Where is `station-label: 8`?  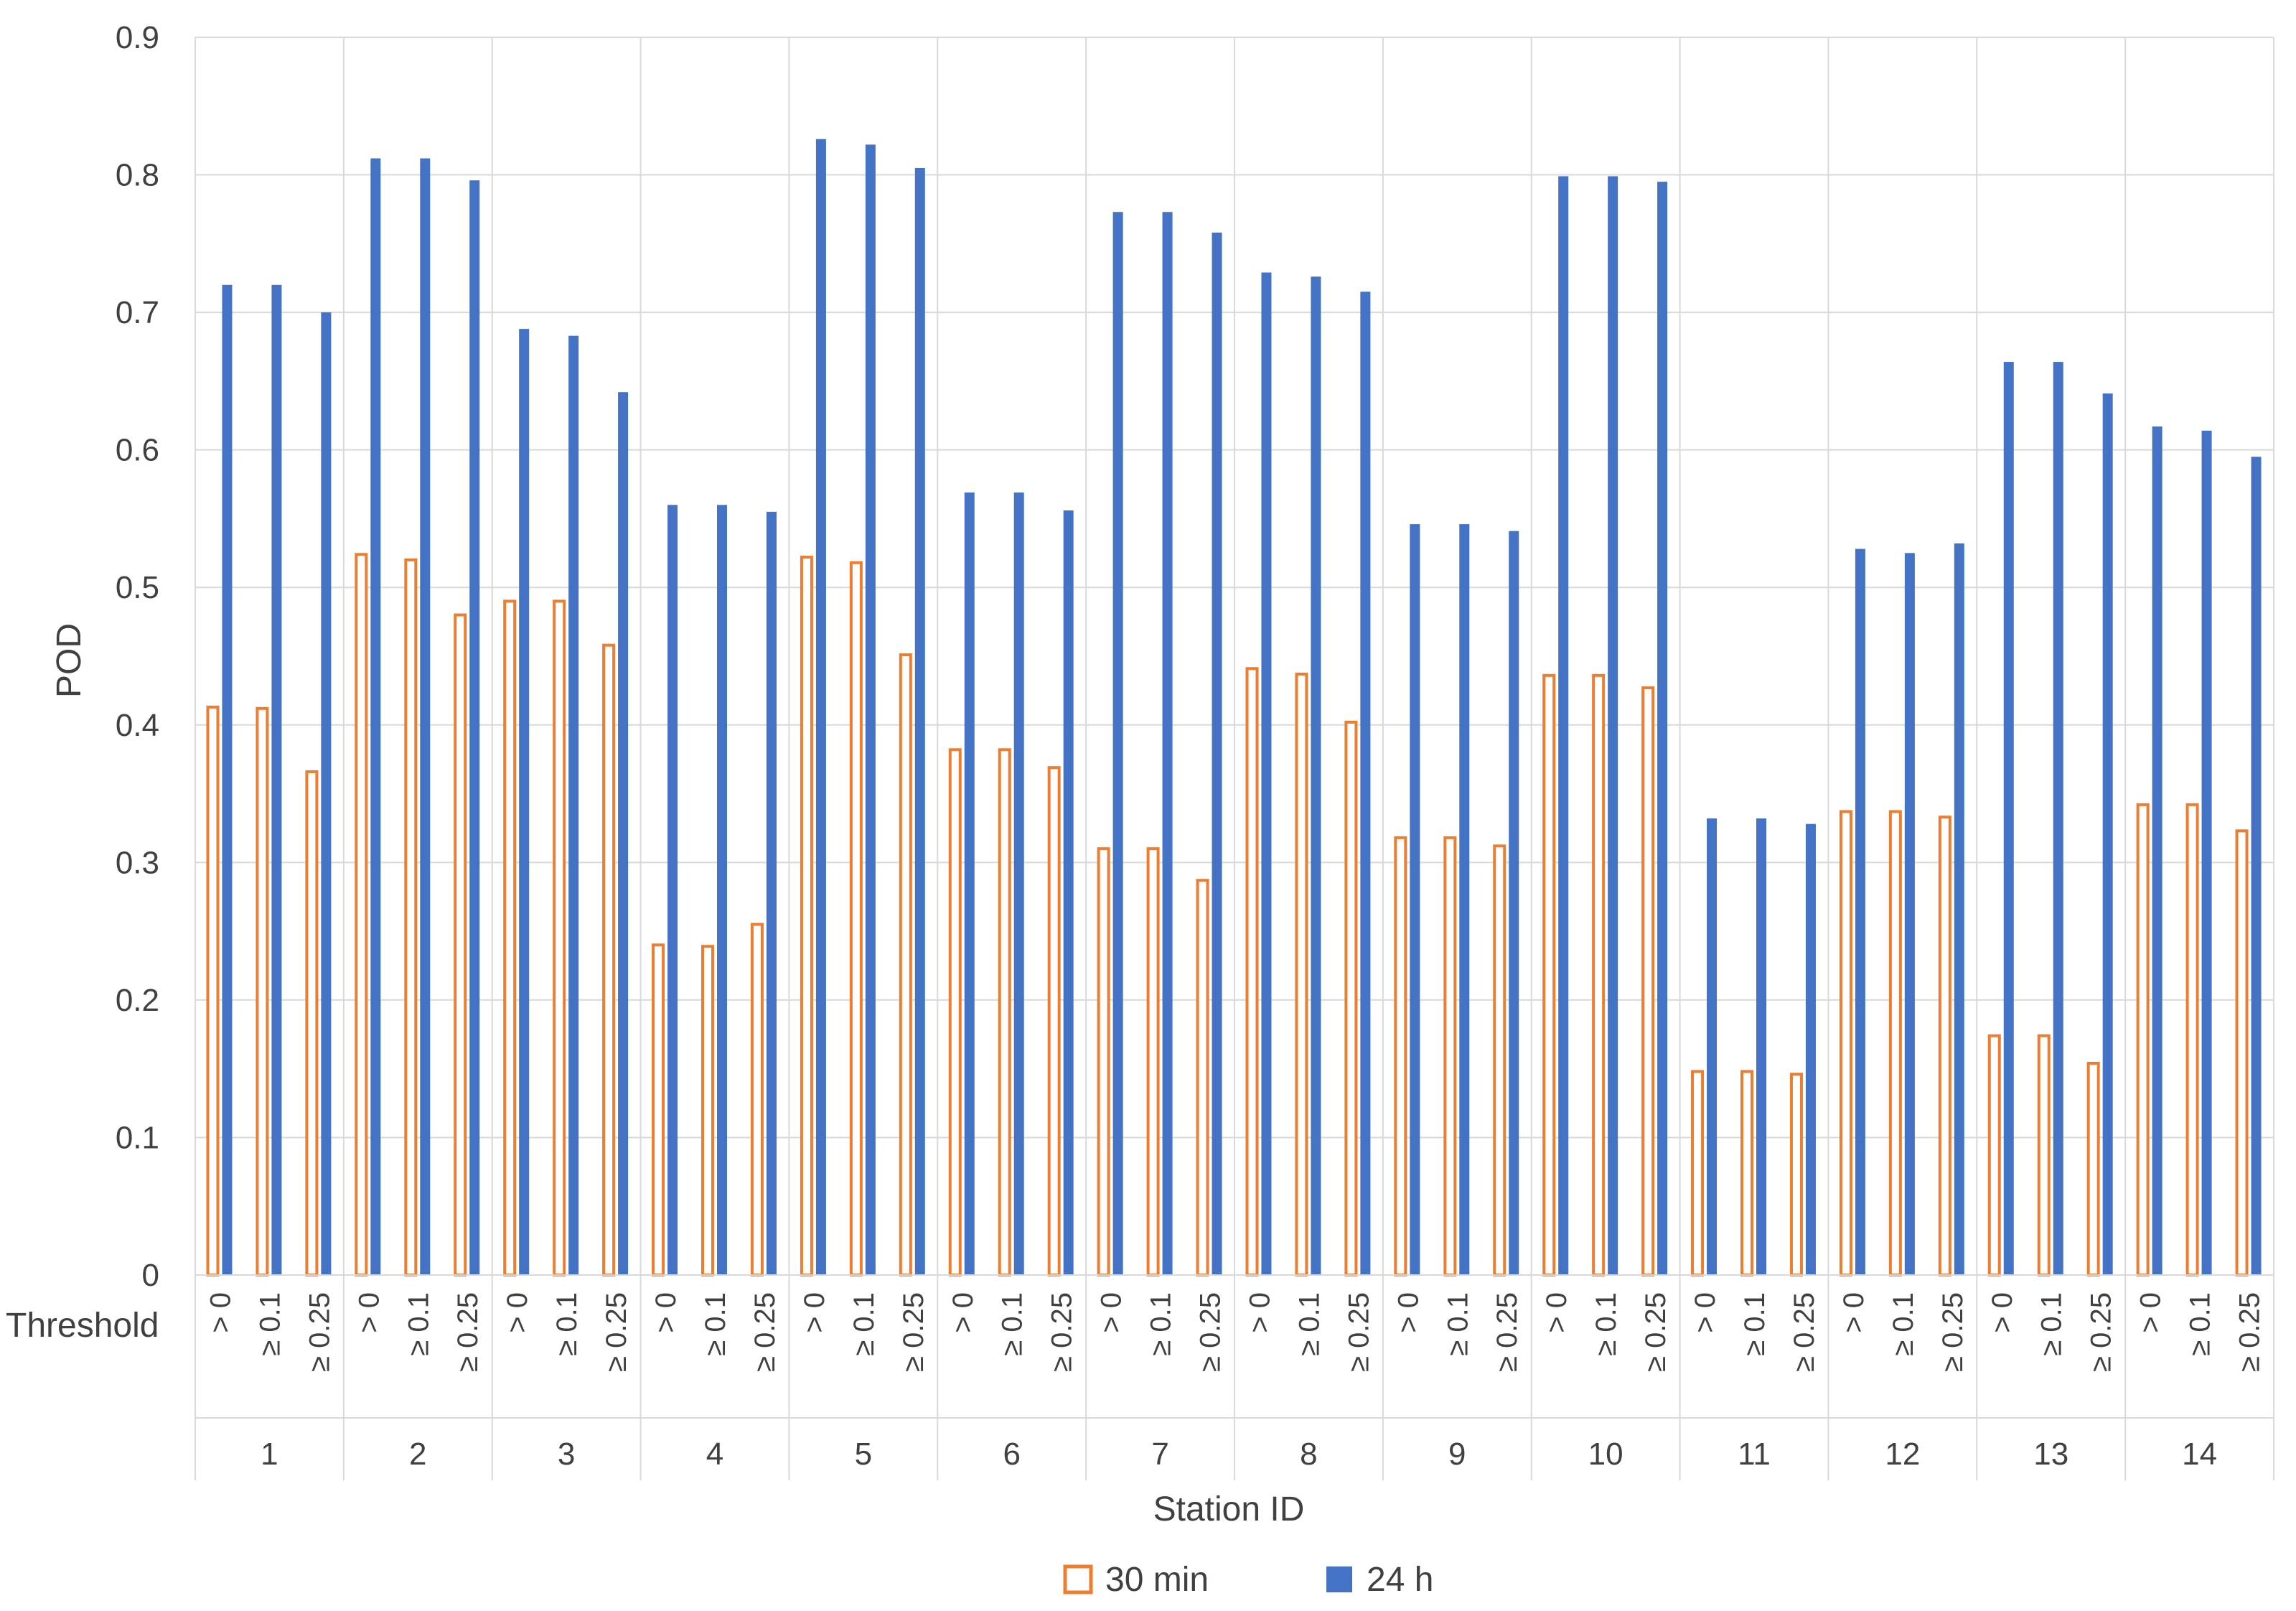
station-label: 8 is located at coordinates (1308, 1454).